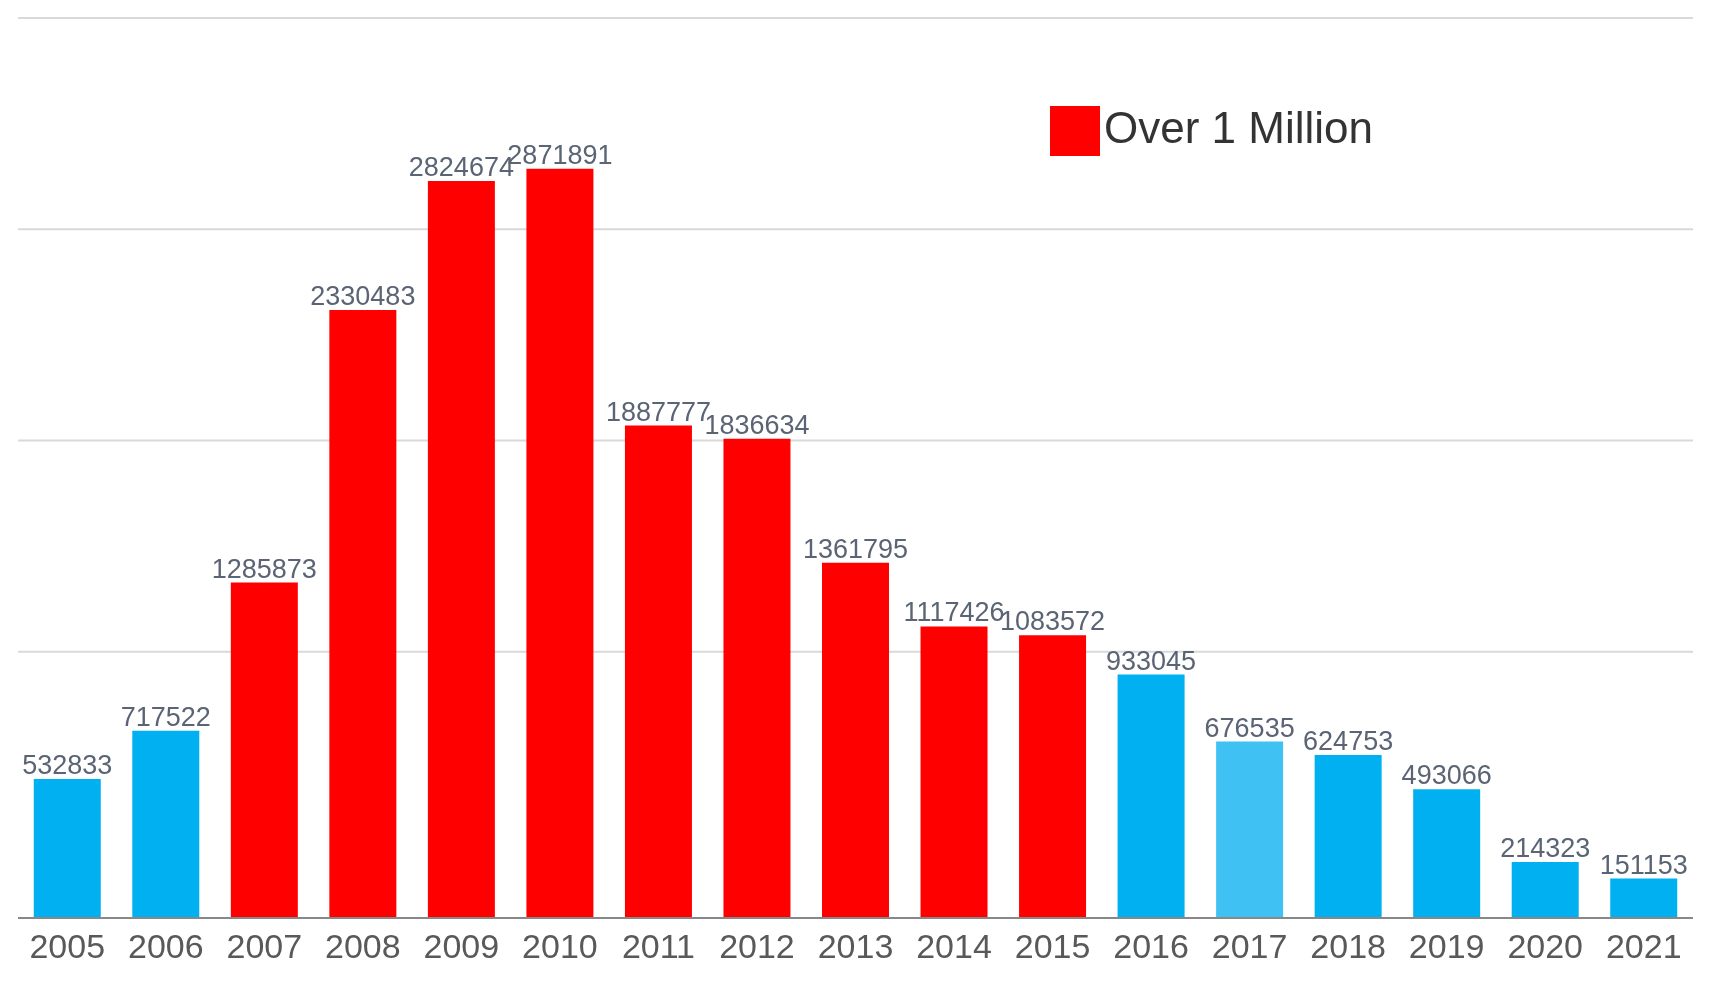  I want to click on x-tick-label: 2007, so click(264, 946).